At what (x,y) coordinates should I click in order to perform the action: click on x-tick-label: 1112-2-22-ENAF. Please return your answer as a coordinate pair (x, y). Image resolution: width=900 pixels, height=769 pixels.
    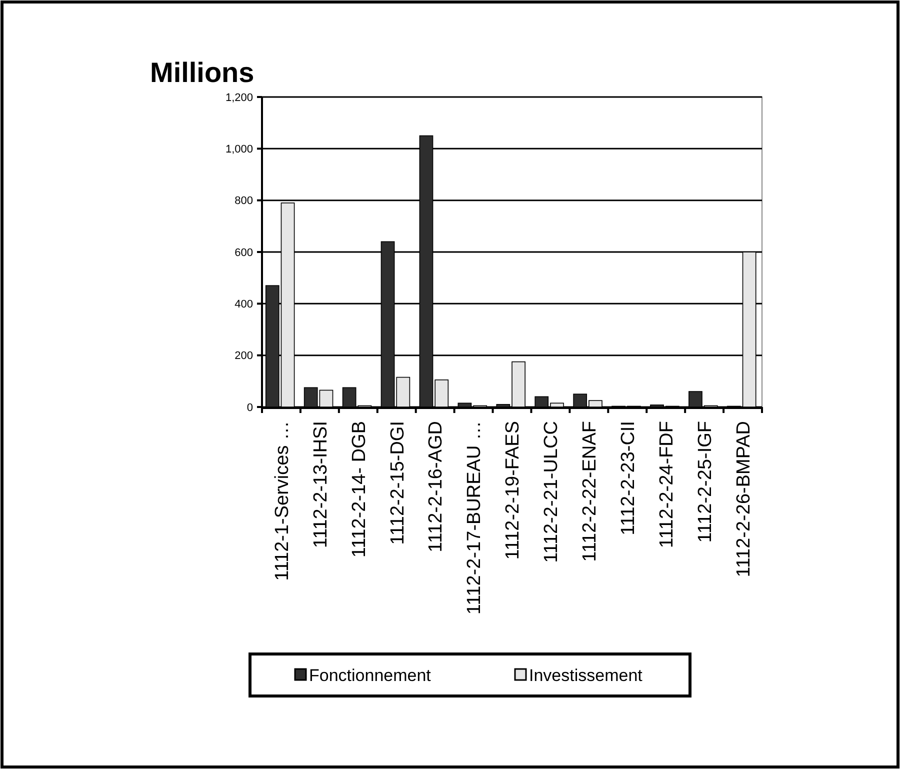
    Looking at the image, I should click on (590, 491).